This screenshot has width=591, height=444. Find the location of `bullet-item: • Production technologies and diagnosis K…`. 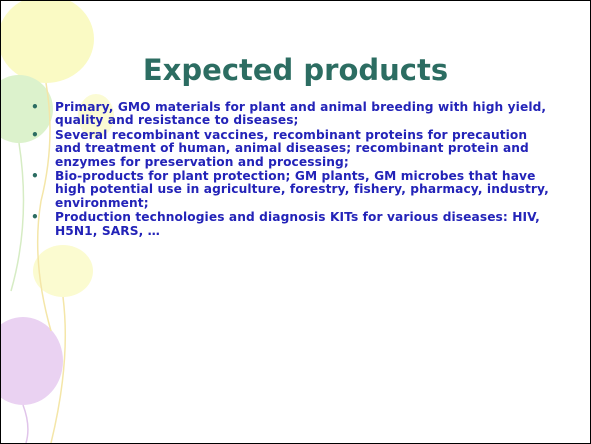

bullet-item: • Production technologies and diagnosis K… is located at coordinates (291, 224).